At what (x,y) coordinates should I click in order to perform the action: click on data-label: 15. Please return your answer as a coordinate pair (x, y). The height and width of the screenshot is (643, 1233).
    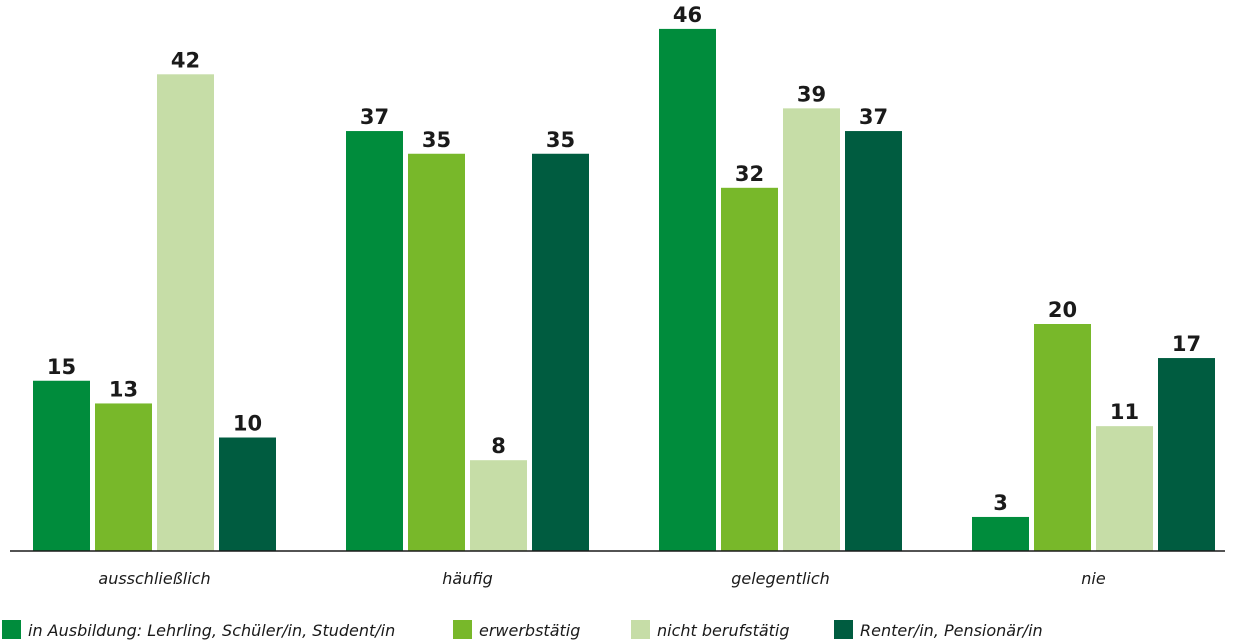
    Looking at the image, I should click on (61, 367).